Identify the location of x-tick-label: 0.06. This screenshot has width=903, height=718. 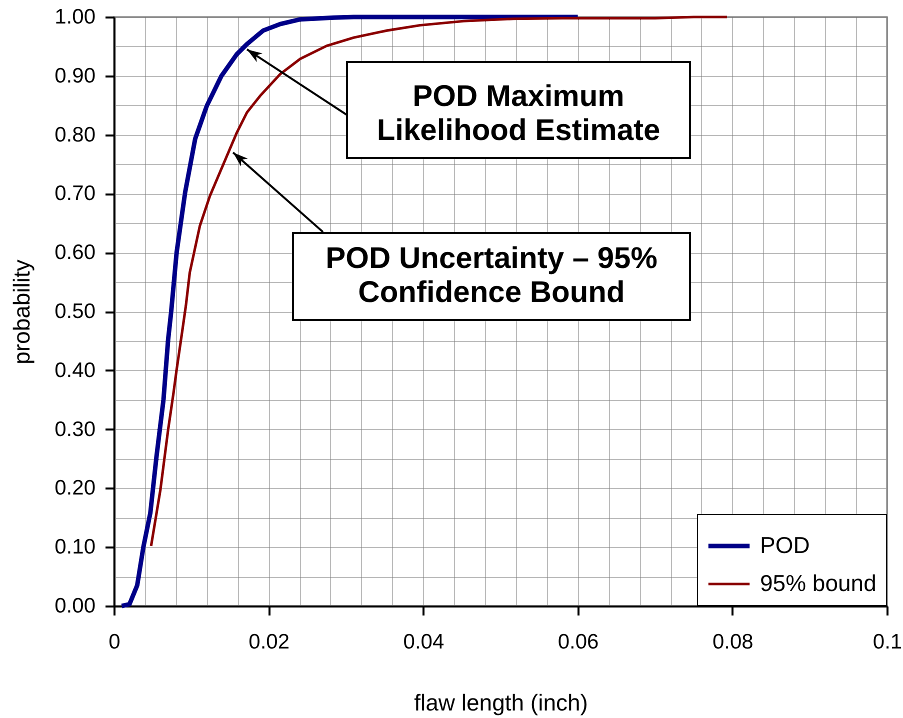
(578, 642).